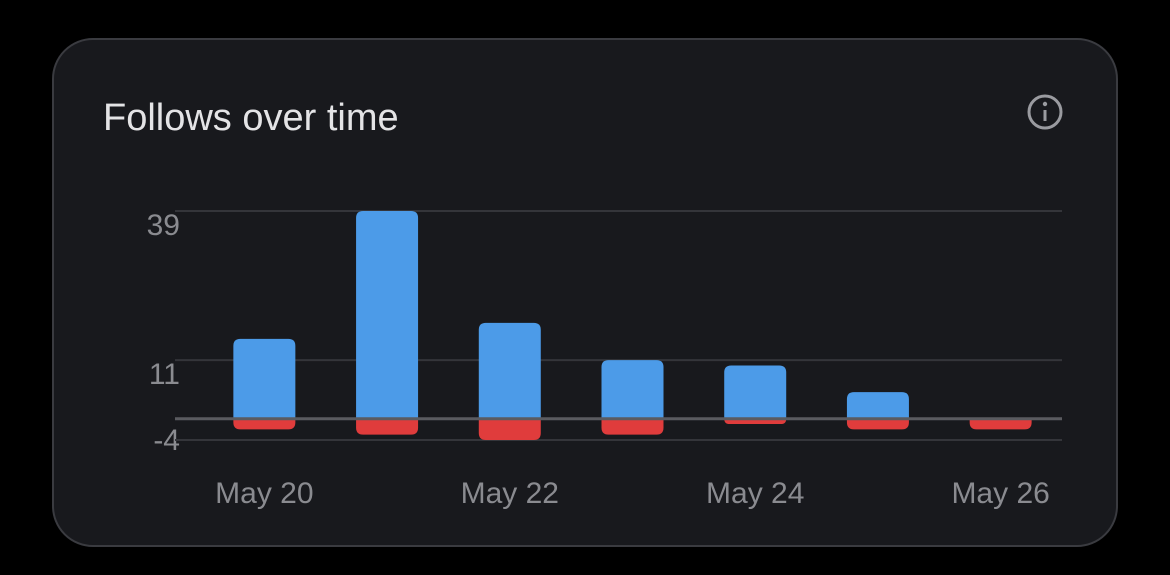  I want to click on x-tick-label: May 24, so click(755, 493).